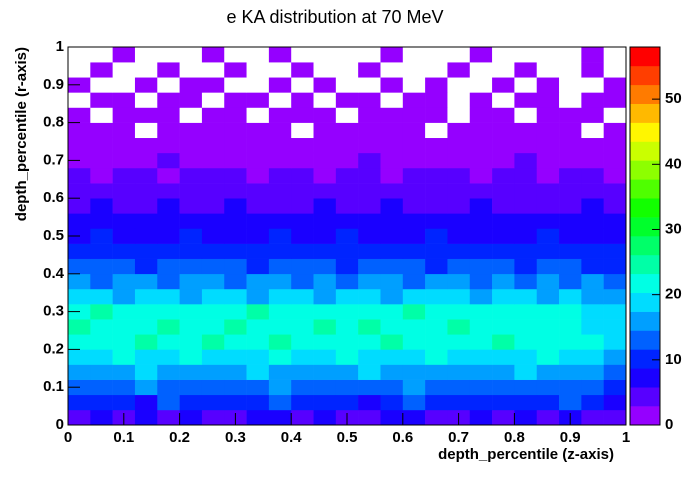 Image resolution: width=696 pixels, height=477 pixels. I want to click on z-tick-label: 10, so click(673, 359).